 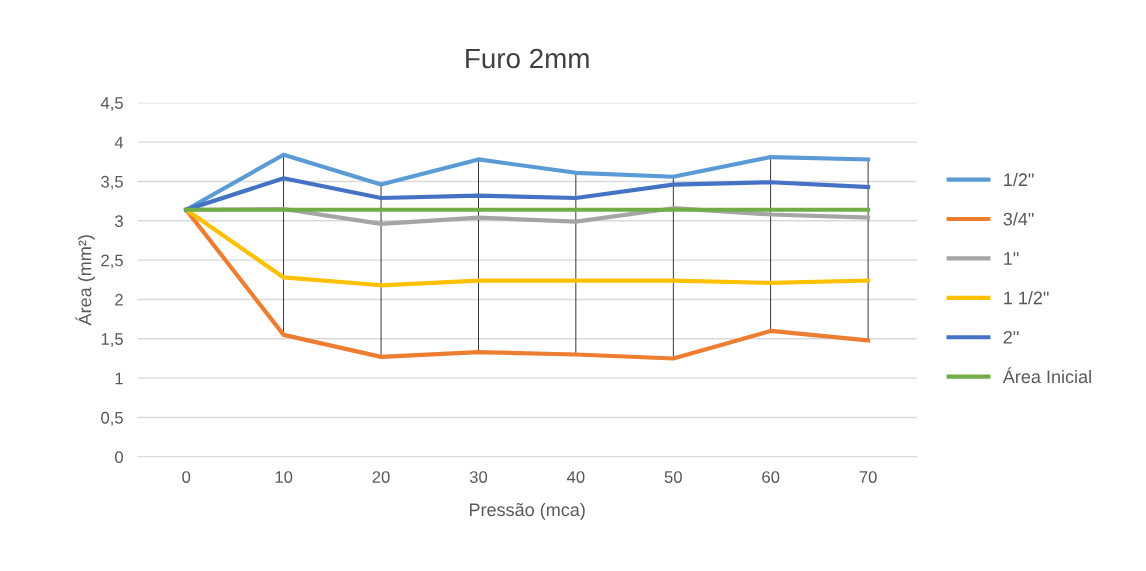 I want to click on legend-label: 3/4", so click(x=1018, y=219).